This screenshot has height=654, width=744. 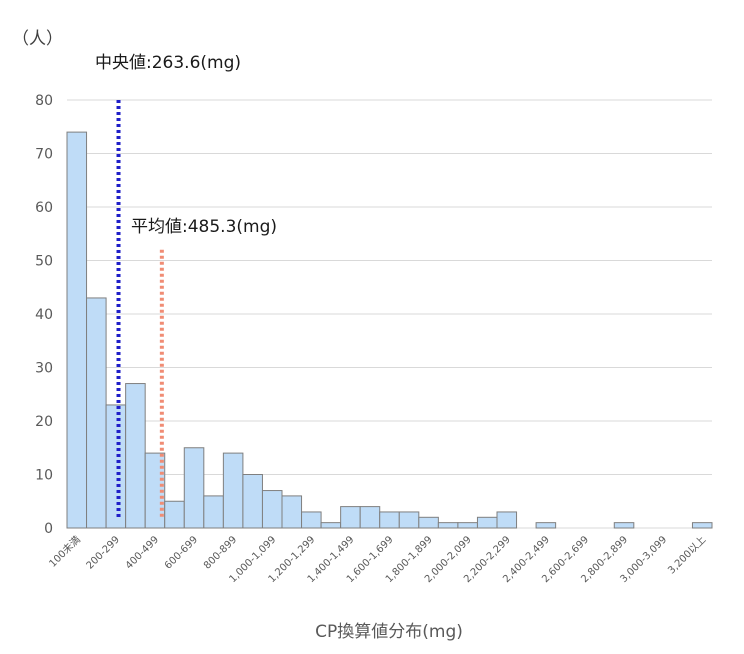 I want to click on bar-2,100-2,199, so click(x=487, y=522).